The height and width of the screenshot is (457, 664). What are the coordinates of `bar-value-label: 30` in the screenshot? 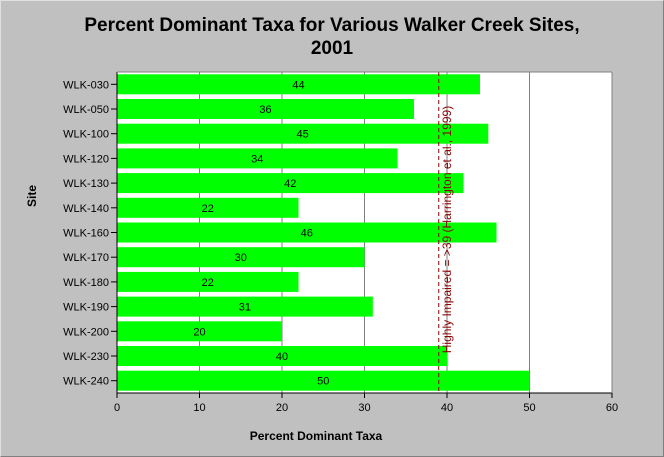 It's located at (241, 258).